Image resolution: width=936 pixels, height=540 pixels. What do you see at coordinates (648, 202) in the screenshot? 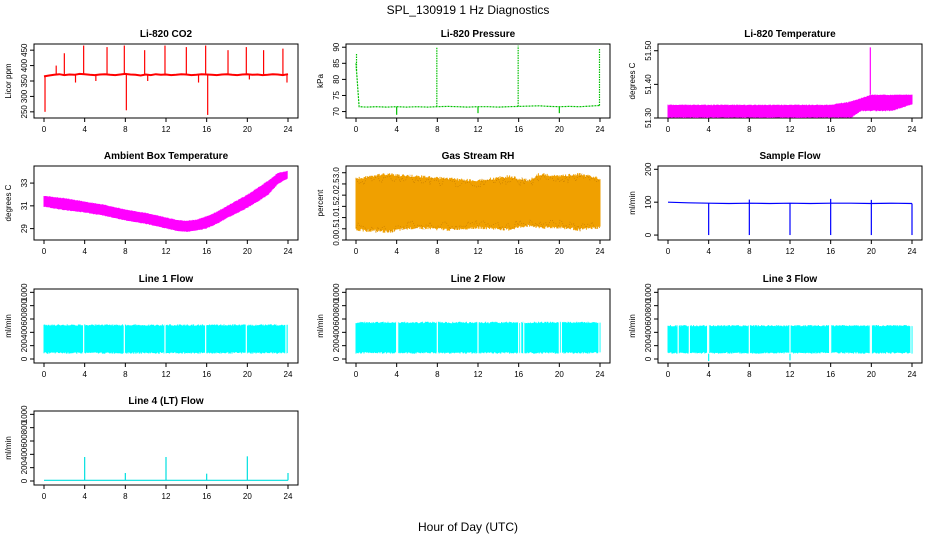
I see `y-tick-label: 100` at bounding box center [648, 202].